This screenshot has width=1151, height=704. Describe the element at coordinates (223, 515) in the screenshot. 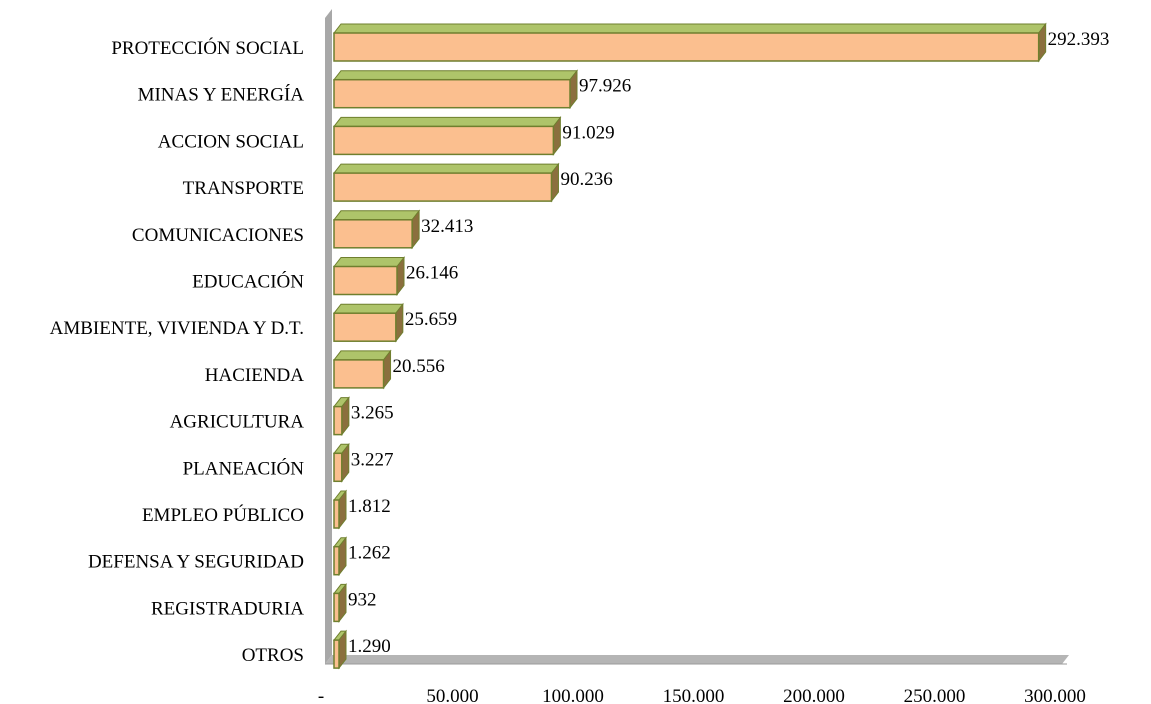

I see `category-label: EMPLEO PÚBLICO` at that location.